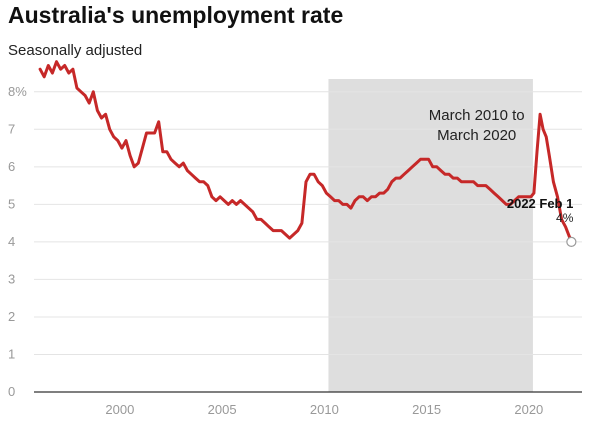  I want to click on x-tick-label: 2000, so click(119, 409).